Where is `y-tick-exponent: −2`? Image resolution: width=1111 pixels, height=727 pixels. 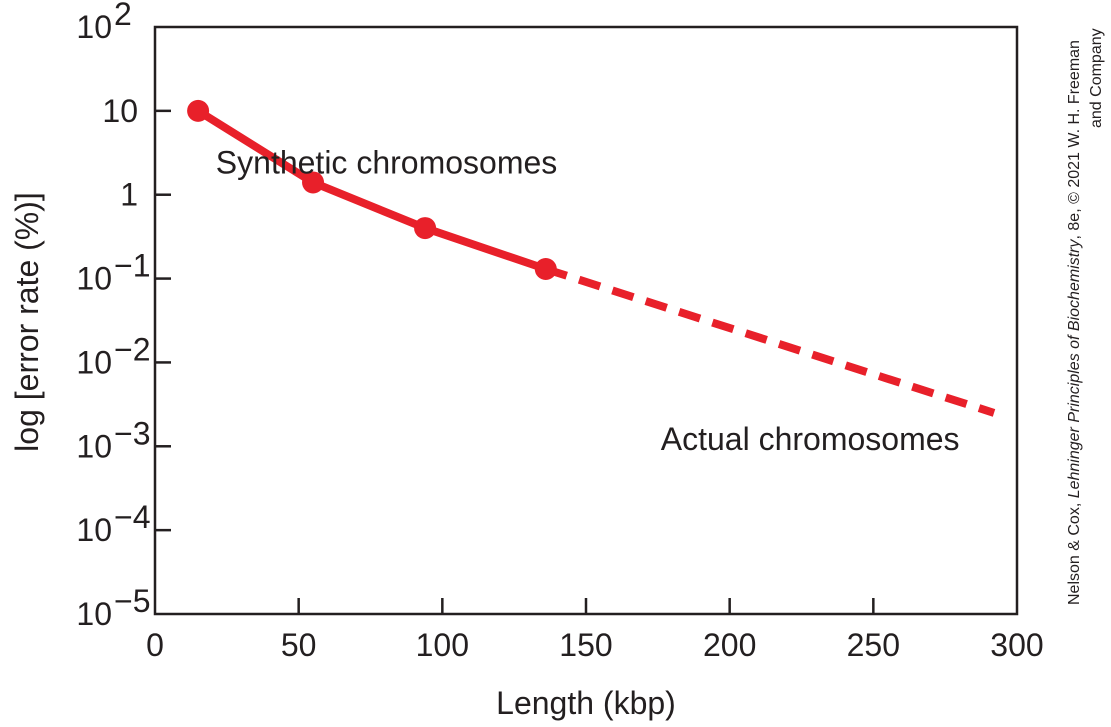
y-tick-exponent: −2 is located at coordinates (132, 349).